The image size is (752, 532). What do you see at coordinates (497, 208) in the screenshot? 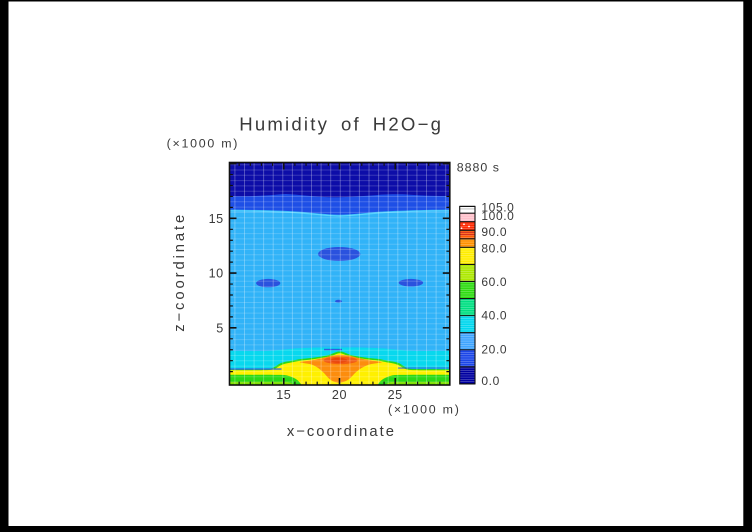
I see `svg-text: 105.0` at bounding box center [497, 208].